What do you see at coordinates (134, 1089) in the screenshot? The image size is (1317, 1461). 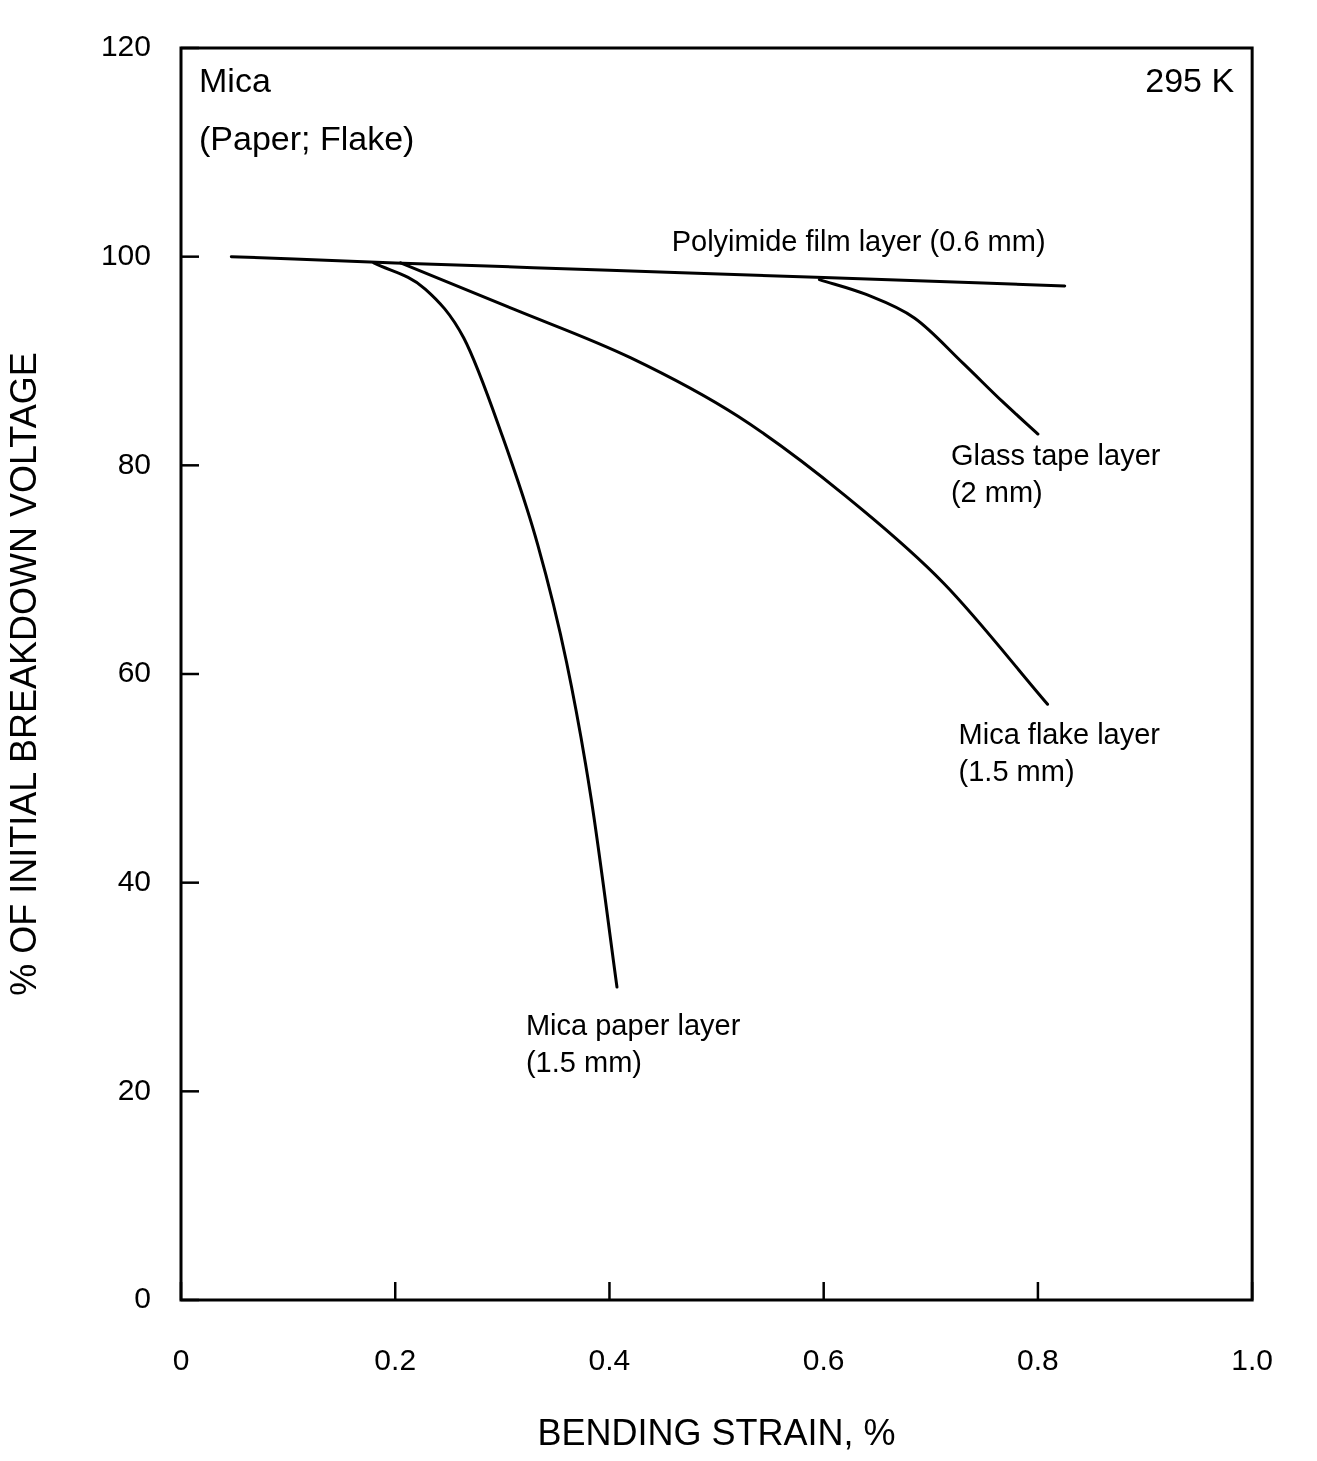 I see `y-tick-label: 20` at bounding box center [134, 1089].